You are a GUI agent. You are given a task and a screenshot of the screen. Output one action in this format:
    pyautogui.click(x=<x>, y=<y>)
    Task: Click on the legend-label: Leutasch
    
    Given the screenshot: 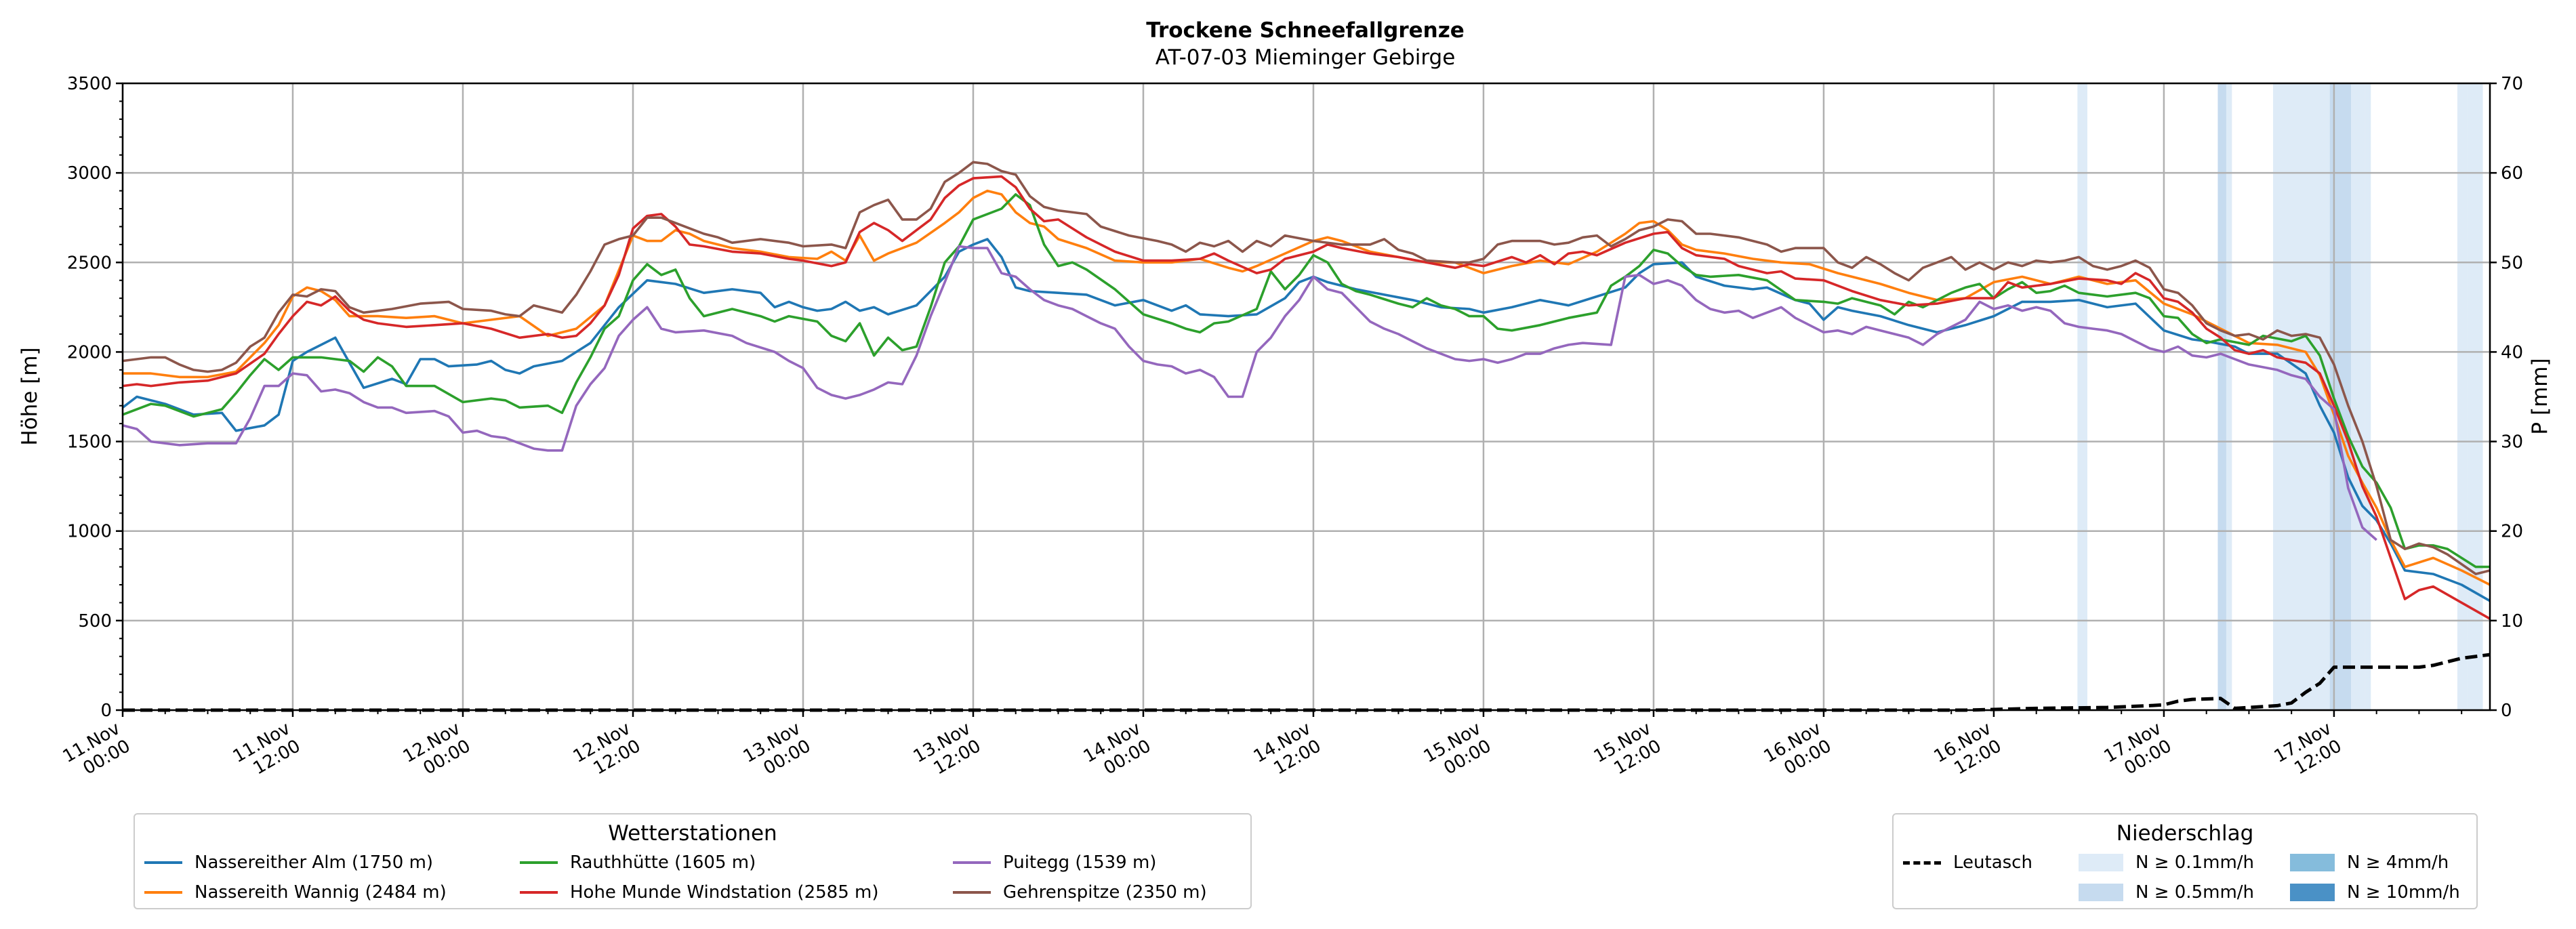 What is the action you would take?
    pyautogui.click(x=1992, y=862)
    